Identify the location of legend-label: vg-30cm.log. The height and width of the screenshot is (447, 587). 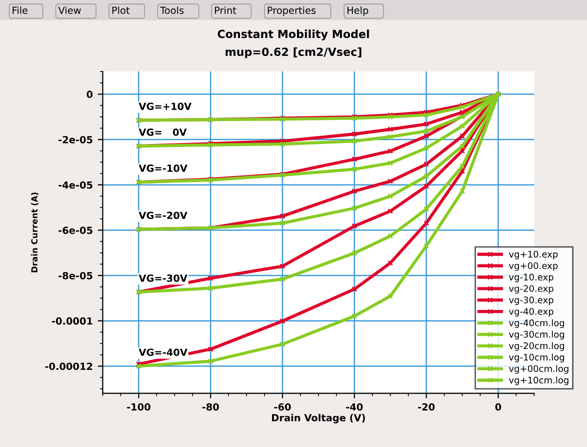
(536, 335).